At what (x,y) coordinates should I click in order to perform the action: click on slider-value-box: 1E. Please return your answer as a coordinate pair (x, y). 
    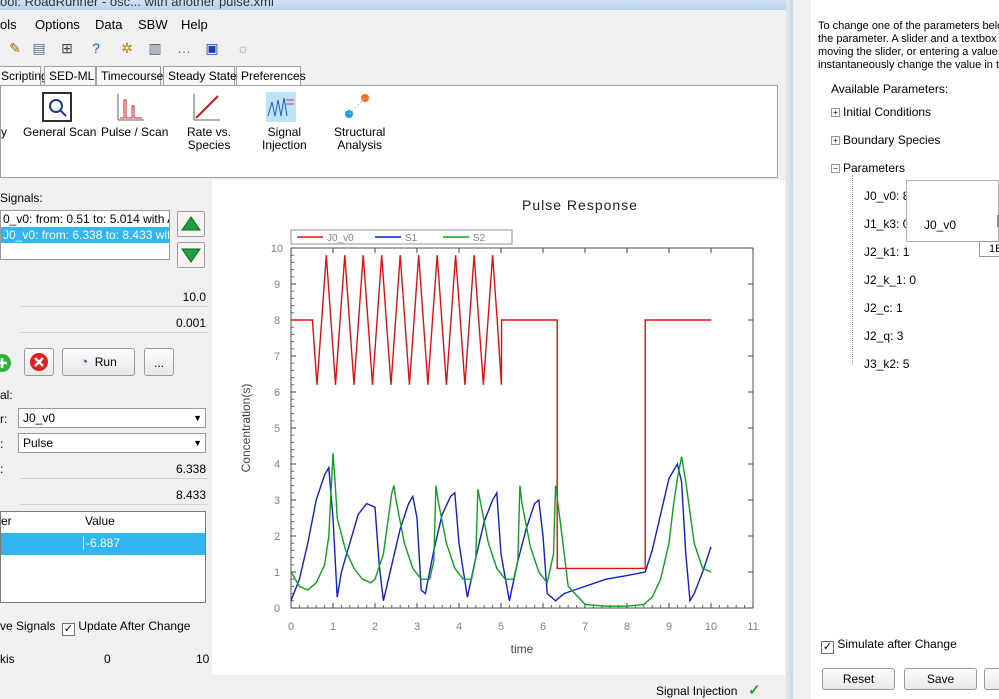
    Looking at the image, I should click on (989, 249).